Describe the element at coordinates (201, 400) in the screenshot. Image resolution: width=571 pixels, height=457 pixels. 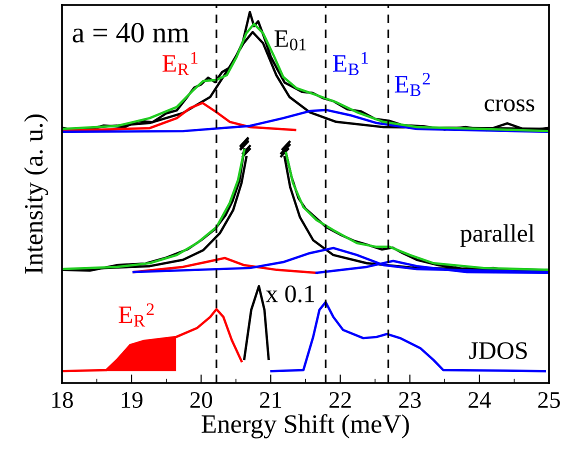
I see `x-tick-label: 20` at that location.